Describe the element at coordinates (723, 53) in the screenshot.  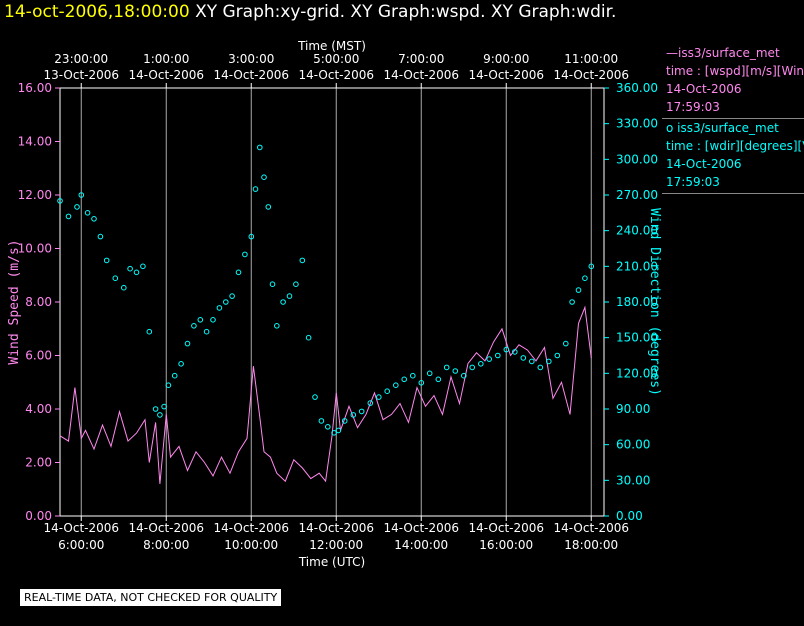
I see `legend-wspd-line1: —iss3/surface_met` at that location.